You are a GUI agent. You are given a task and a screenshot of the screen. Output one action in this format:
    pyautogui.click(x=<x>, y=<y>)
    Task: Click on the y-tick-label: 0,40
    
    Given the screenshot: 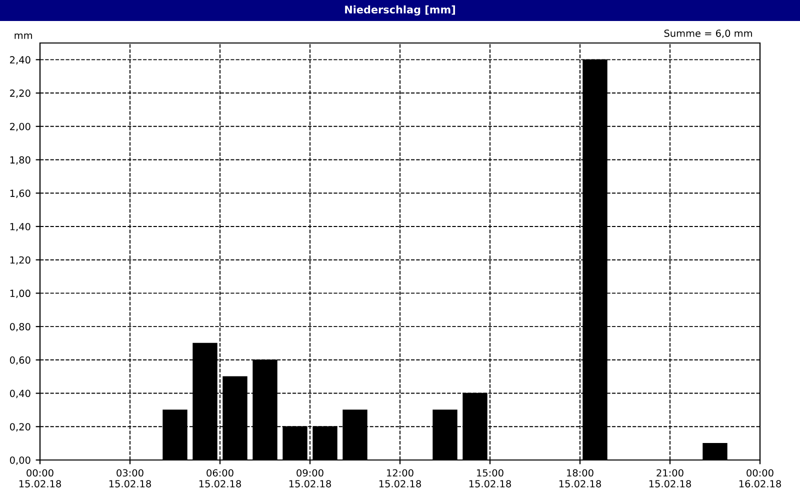 What is the action you would take?
    pyautogui.click(x=20, y=394)
    